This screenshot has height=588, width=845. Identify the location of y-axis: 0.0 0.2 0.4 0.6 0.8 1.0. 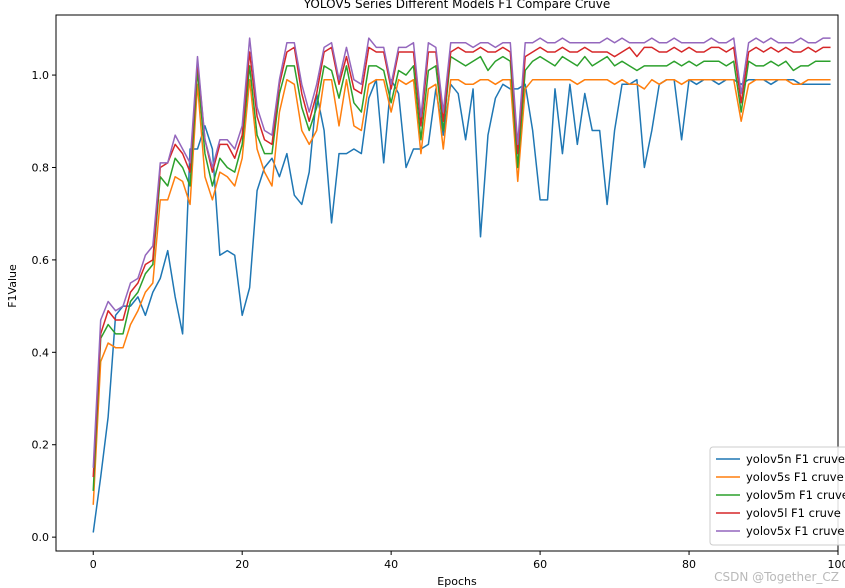
(44, 306).